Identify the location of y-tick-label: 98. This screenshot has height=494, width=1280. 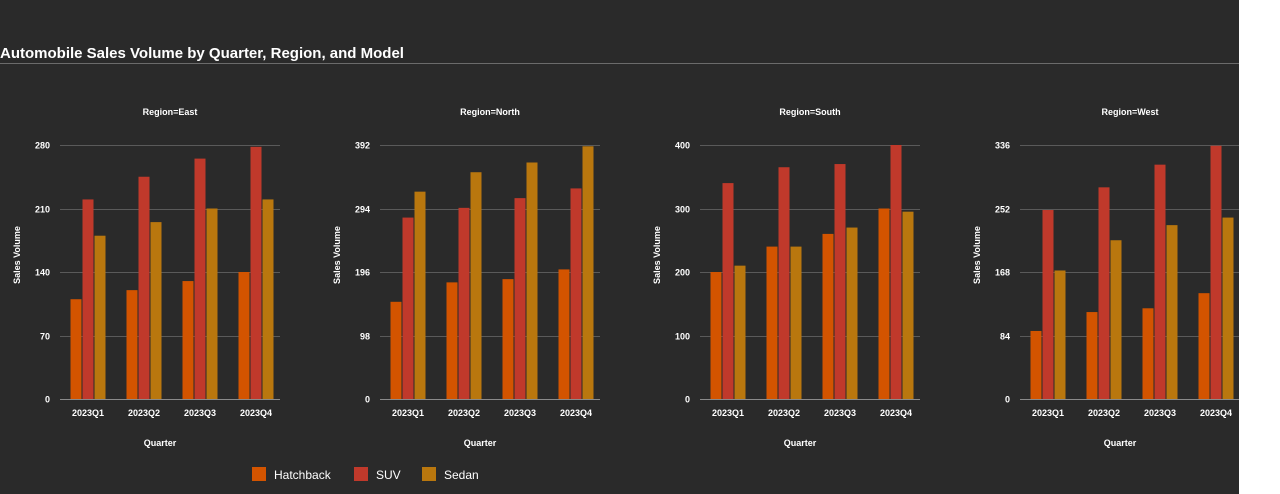
(365, 337).